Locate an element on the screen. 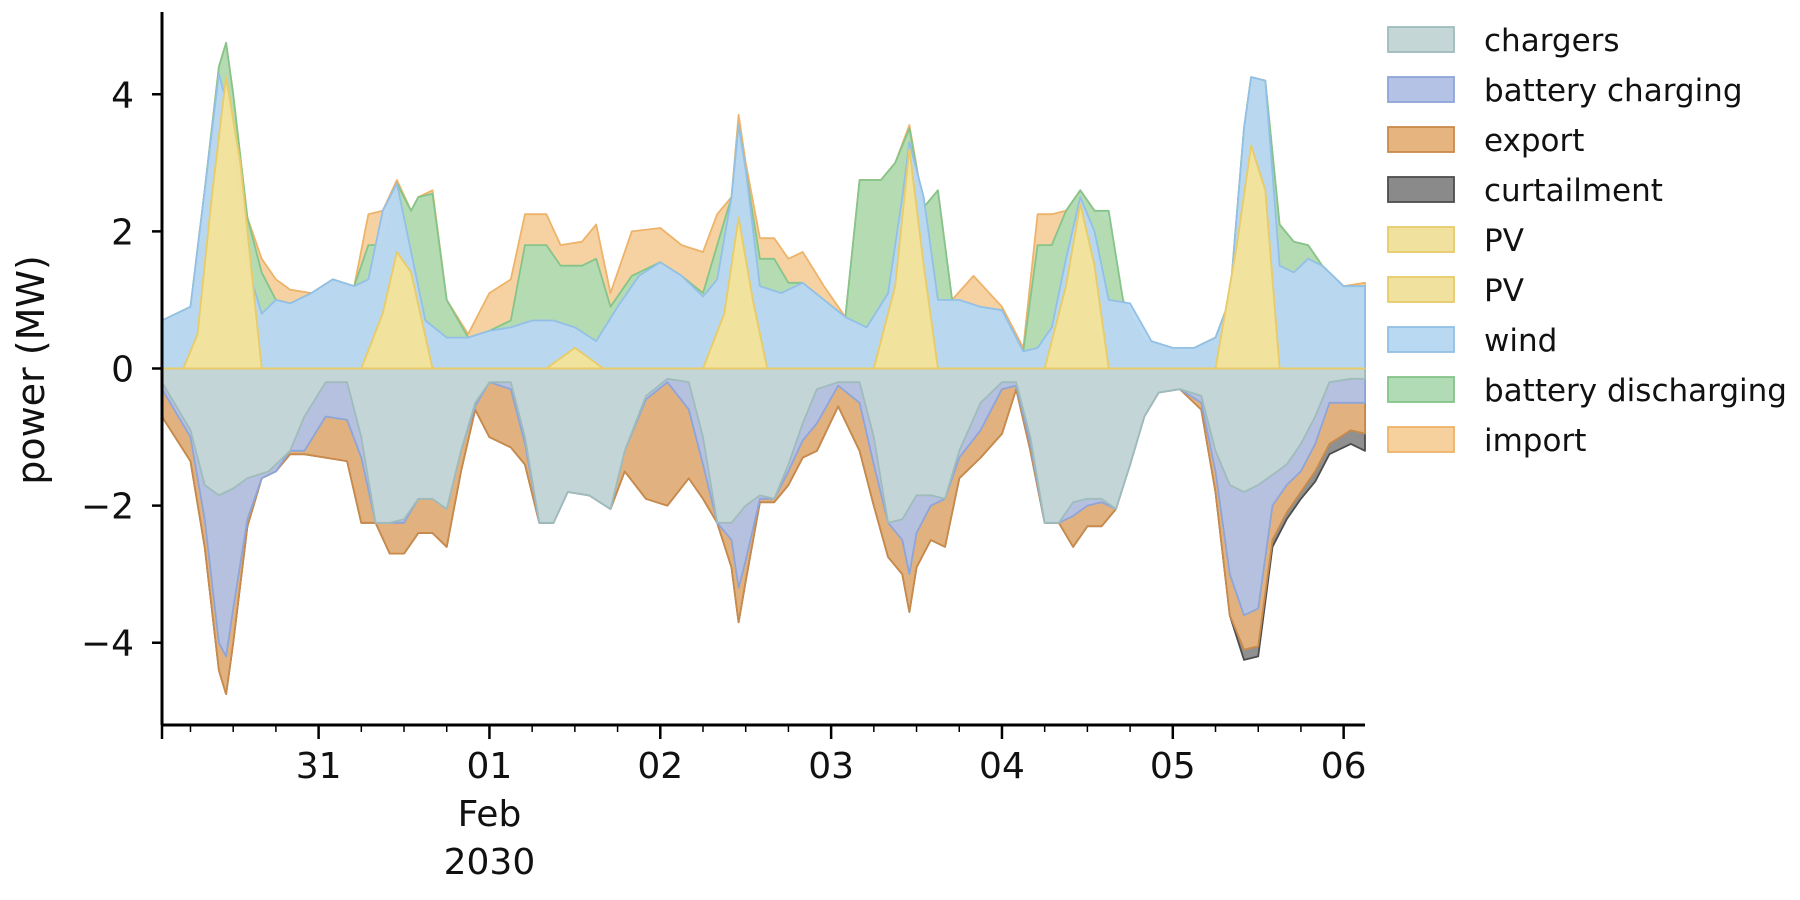 The image size is (1800, 900). y-tick-label-3: 2 is located at coordinates (122, 232).